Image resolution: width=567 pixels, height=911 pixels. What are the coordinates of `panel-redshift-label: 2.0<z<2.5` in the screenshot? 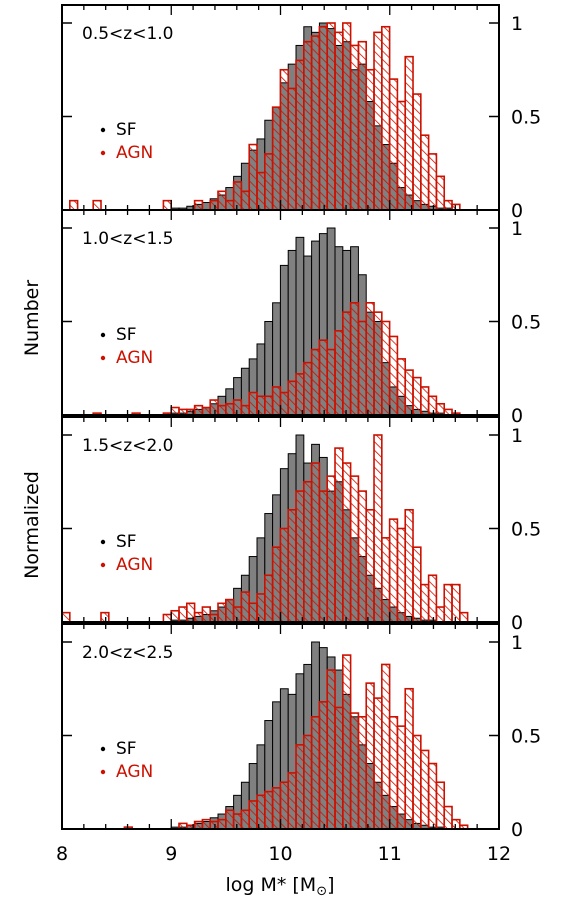 It's located at (127, 653).